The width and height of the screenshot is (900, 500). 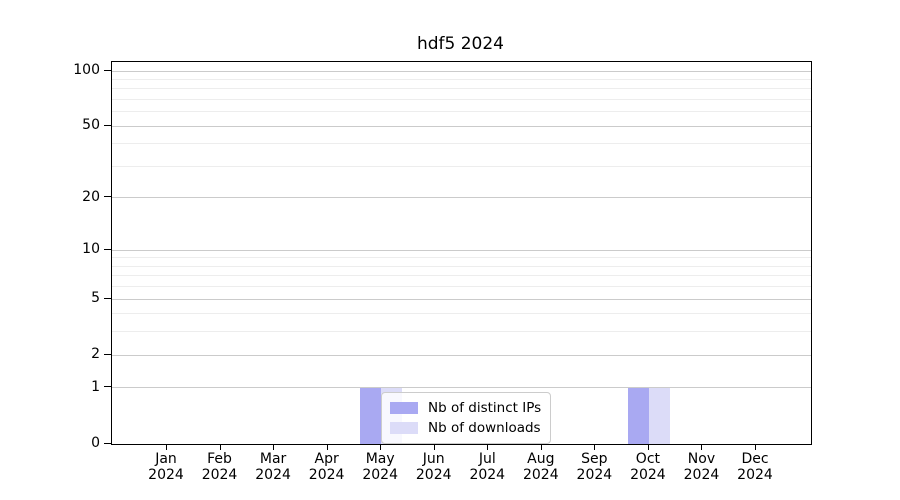 I want to click on x-tick-label: Aug 2024, so click(x=541, y=467).